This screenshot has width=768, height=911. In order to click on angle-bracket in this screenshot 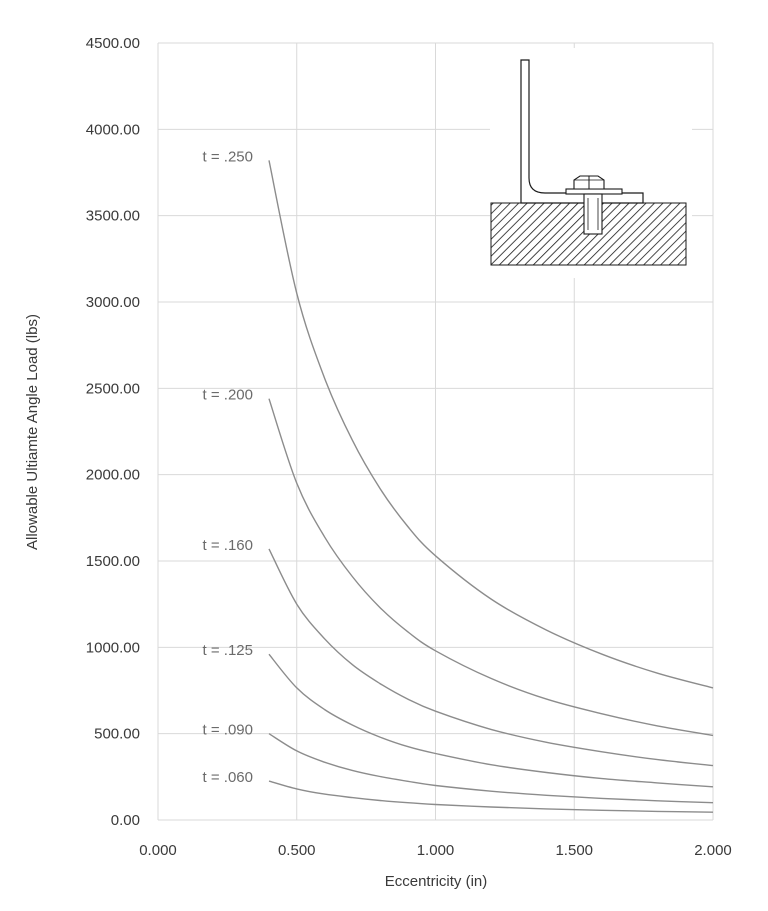, I will do `click(582, 131)`.